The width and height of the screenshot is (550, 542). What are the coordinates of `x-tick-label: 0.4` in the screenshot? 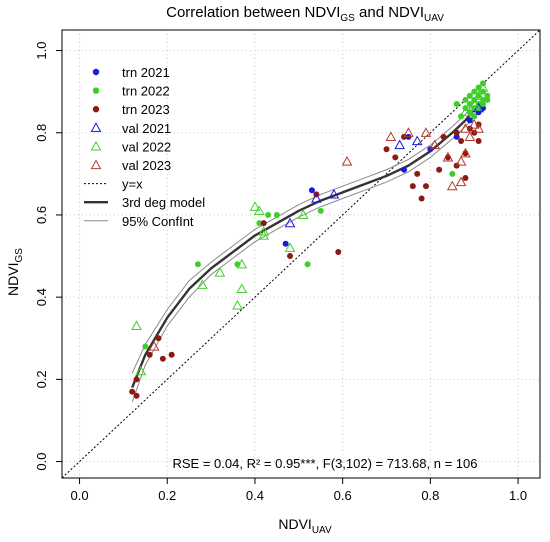 It's located at (255, 495).